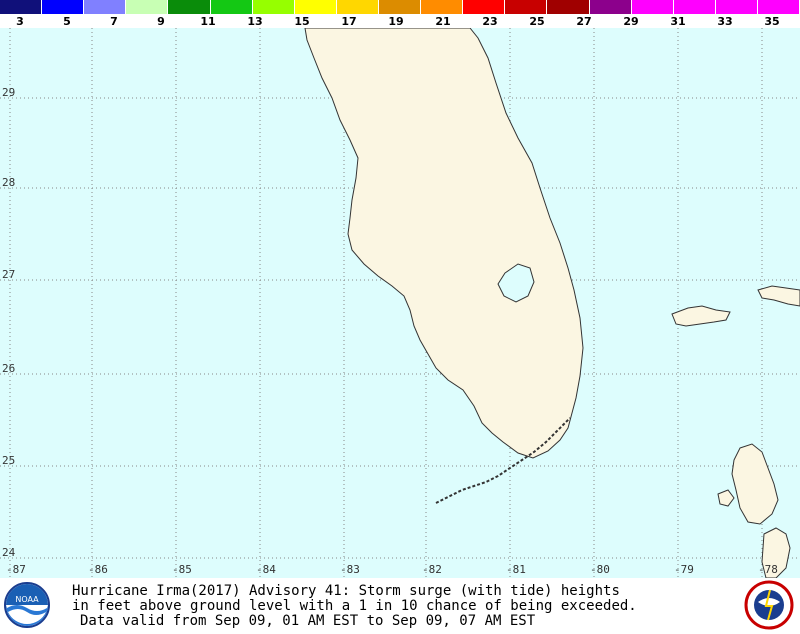 This screenshot has width=800, height=634. Describe the element at coordinates (9, 552) in the screenshot. I see `latitude-label: 24` at that location.